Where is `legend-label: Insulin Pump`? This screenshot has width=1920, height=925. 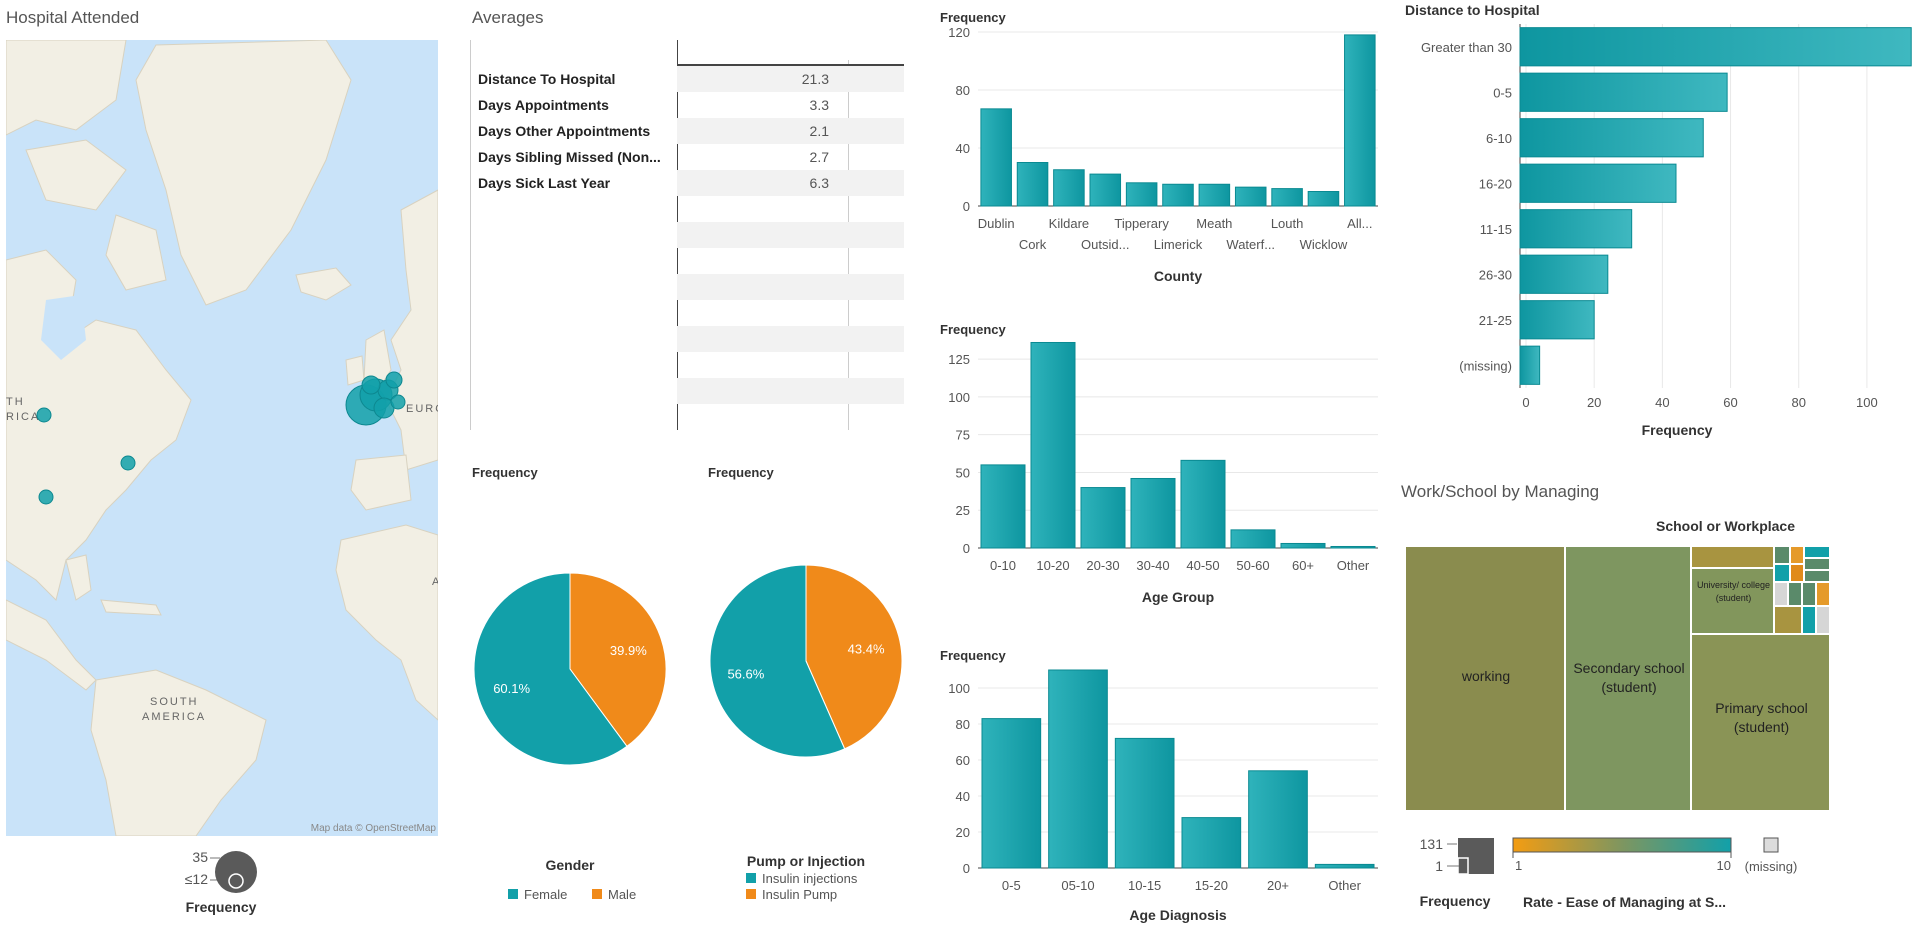 legend-label: Insulin Pump is located at coordinates (799, 894).